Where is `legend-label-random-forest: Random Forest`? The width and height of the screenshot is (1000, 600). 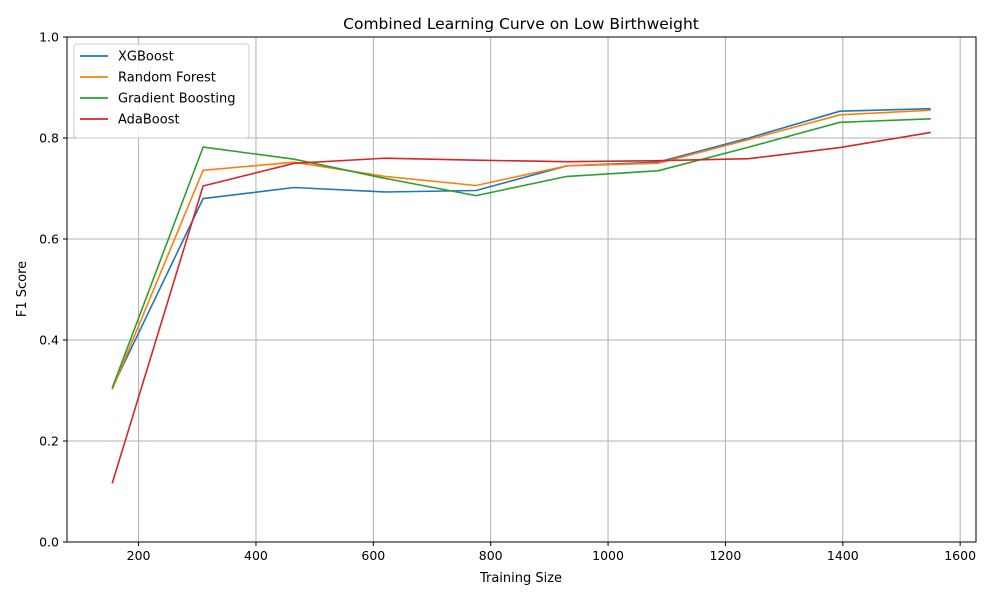
legend-label-random-forest: Random Forest is located at coordinates (167, 78).